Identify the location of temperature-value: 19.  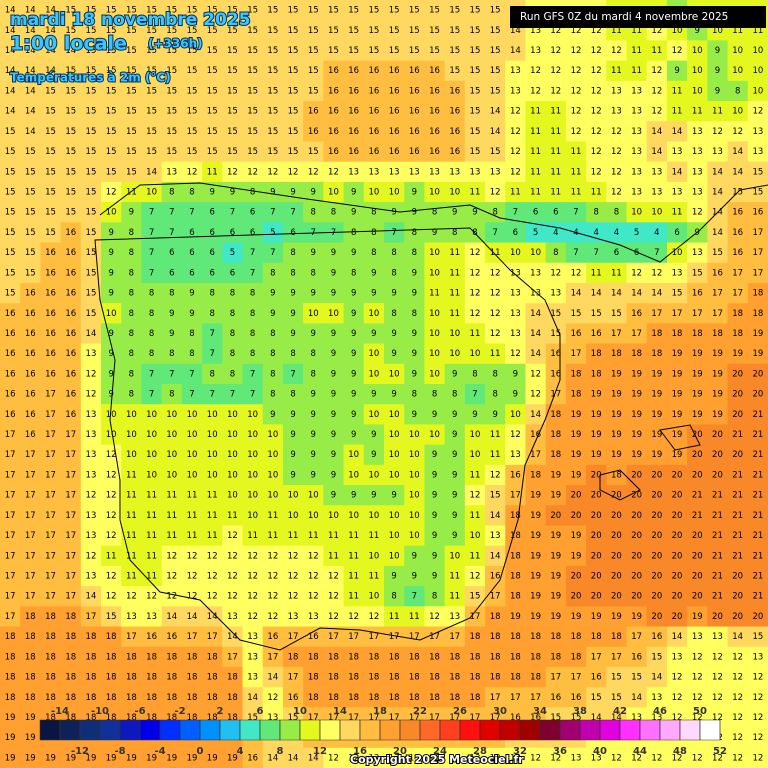
(697, 415).